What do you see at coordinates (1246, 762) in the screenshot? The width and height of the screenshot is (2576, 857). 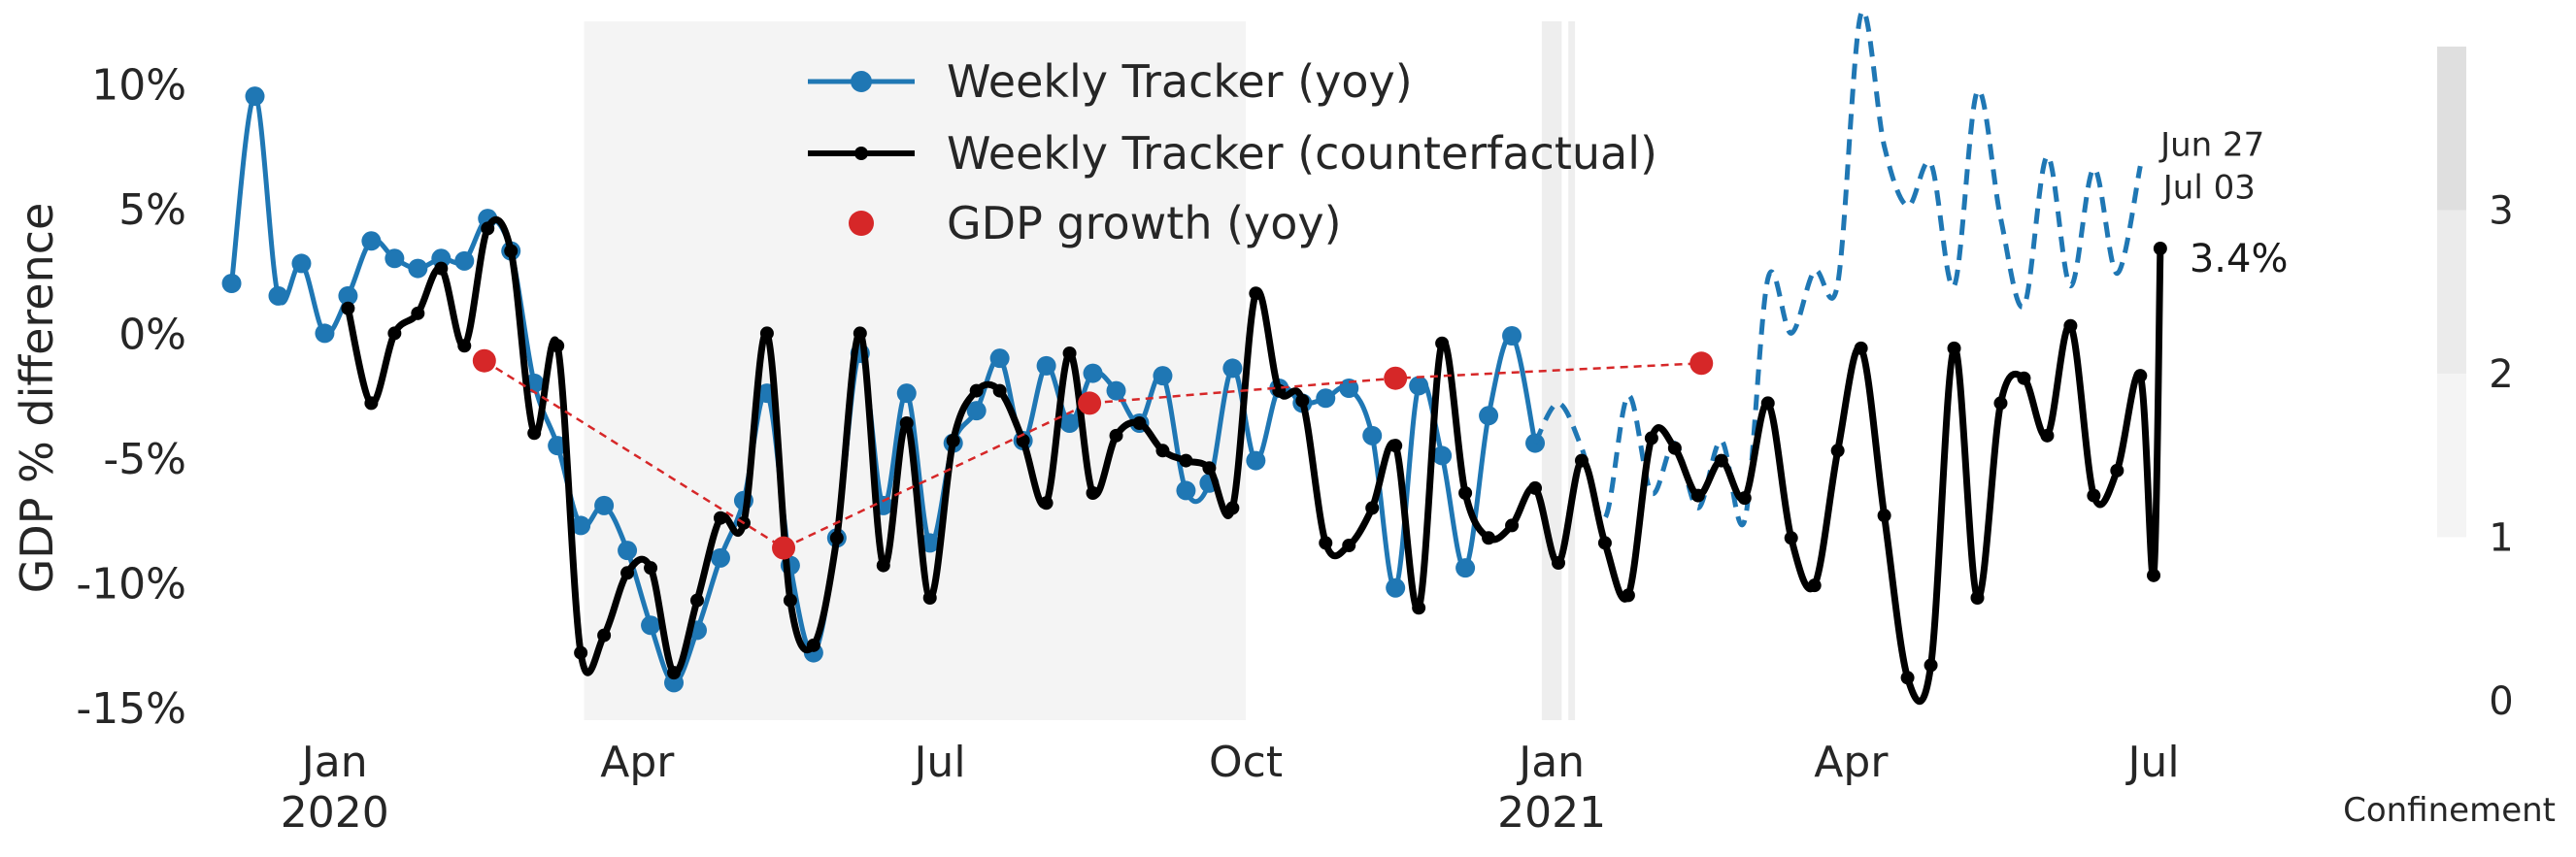 I see `x-tick-label: Oct` at bounding box center [1246, 762].